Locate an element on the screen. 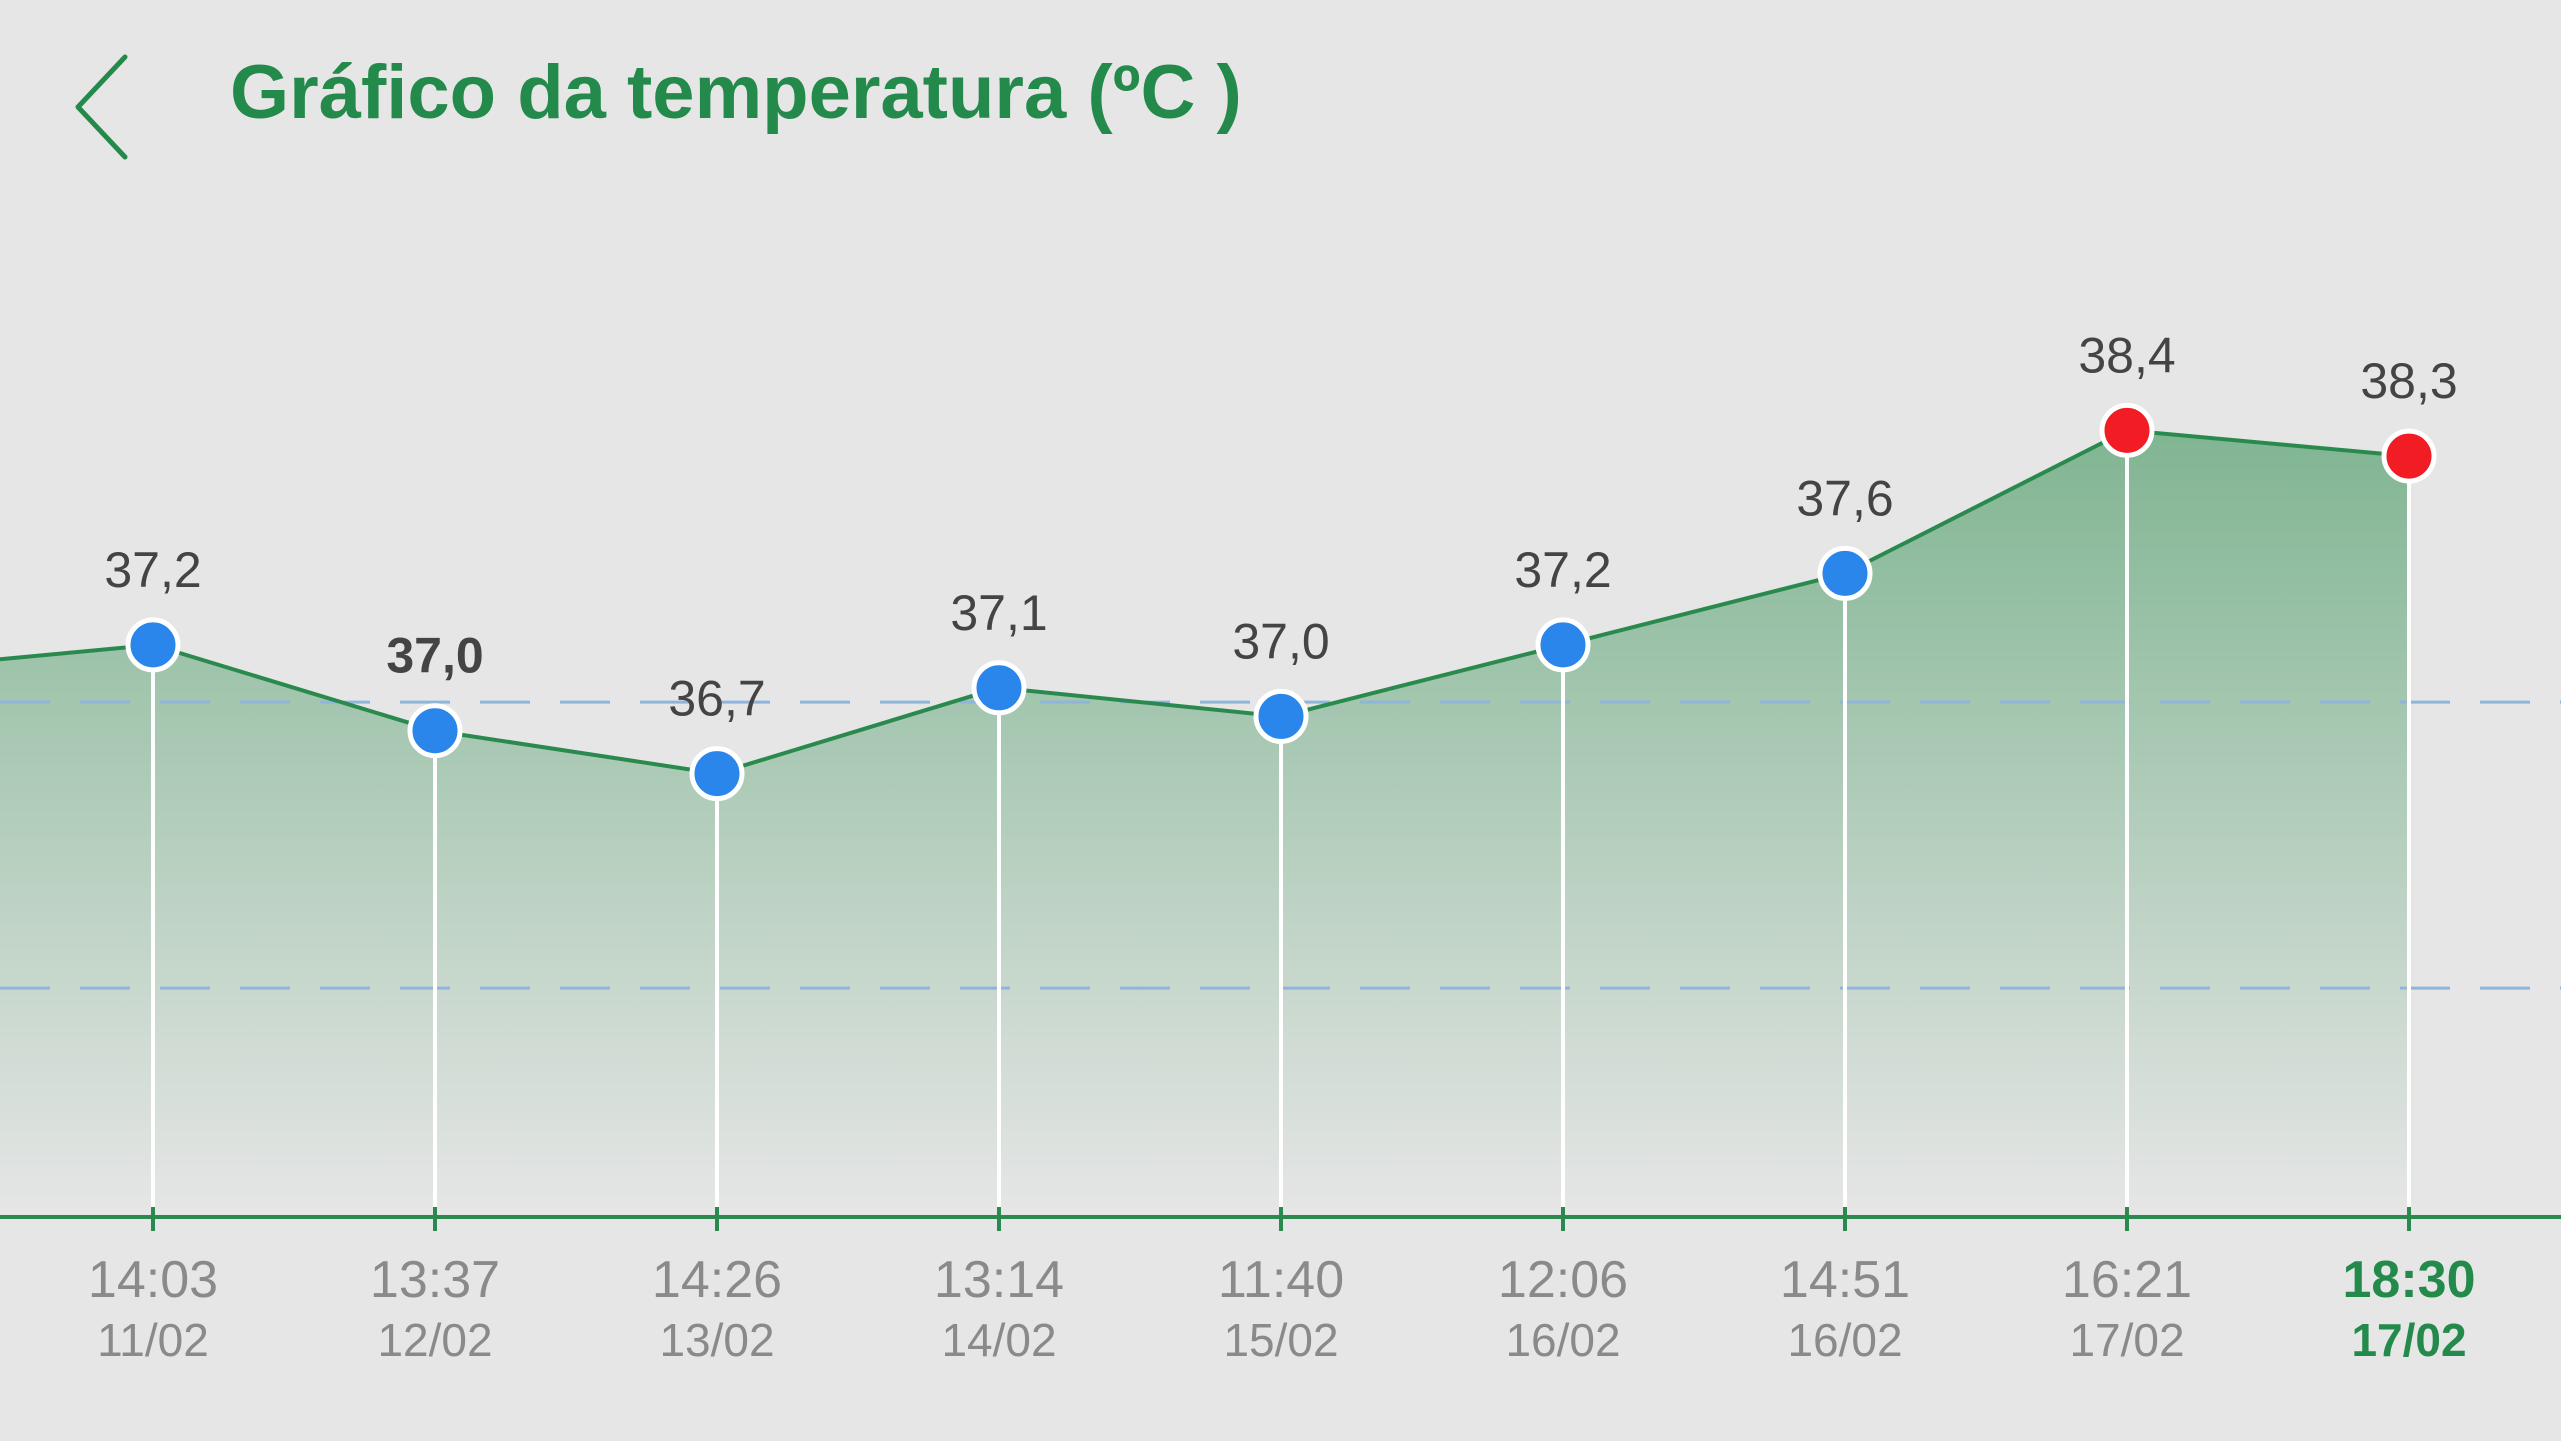 The image size is (2561, 1441). x-tick-label-time: 12:06 is located at coordinates (1563, 1280).